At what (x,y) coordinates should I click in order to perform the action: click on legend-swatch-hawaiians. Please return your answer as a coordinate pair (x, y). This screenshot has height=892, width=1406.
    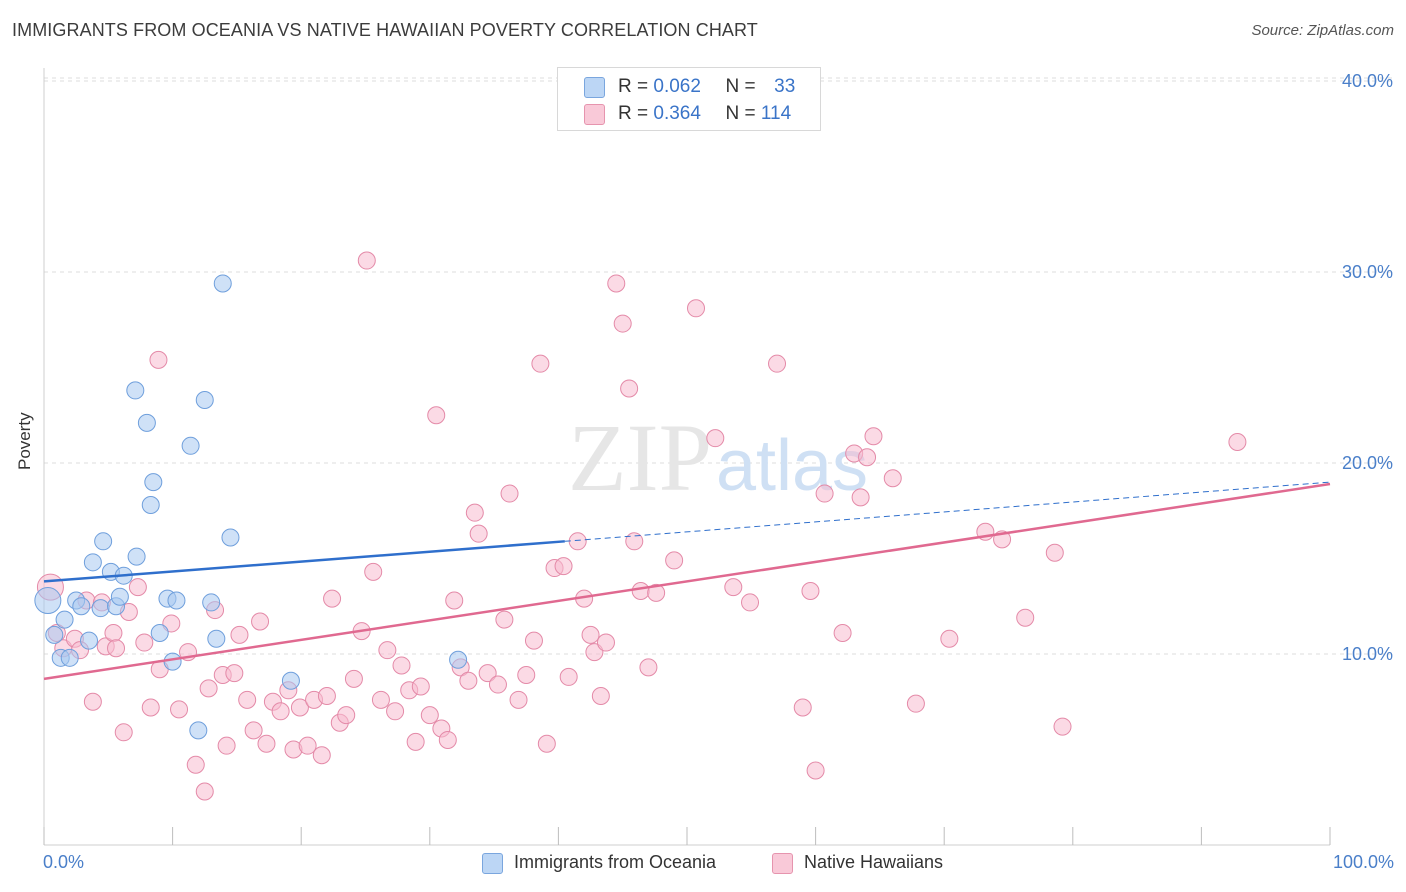
    Looking at the image, I should click on (594, 114).